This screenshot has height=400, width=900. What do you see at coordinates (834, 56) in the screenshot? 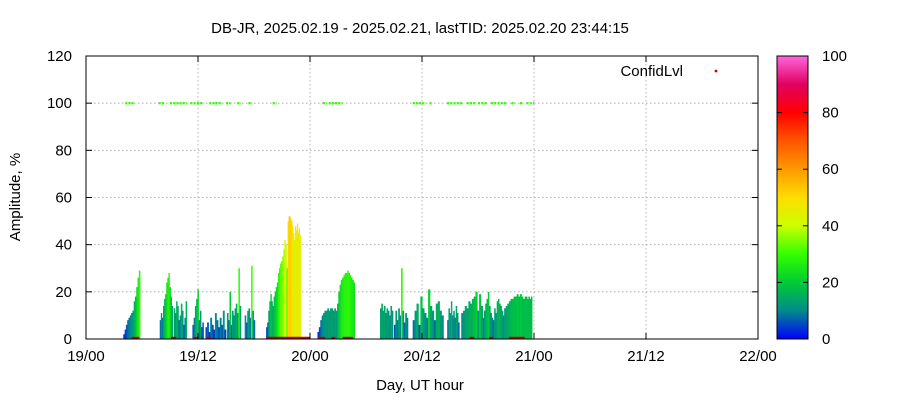
I see `colorbar-tick-label: 100` at bounding box center [834, 56].